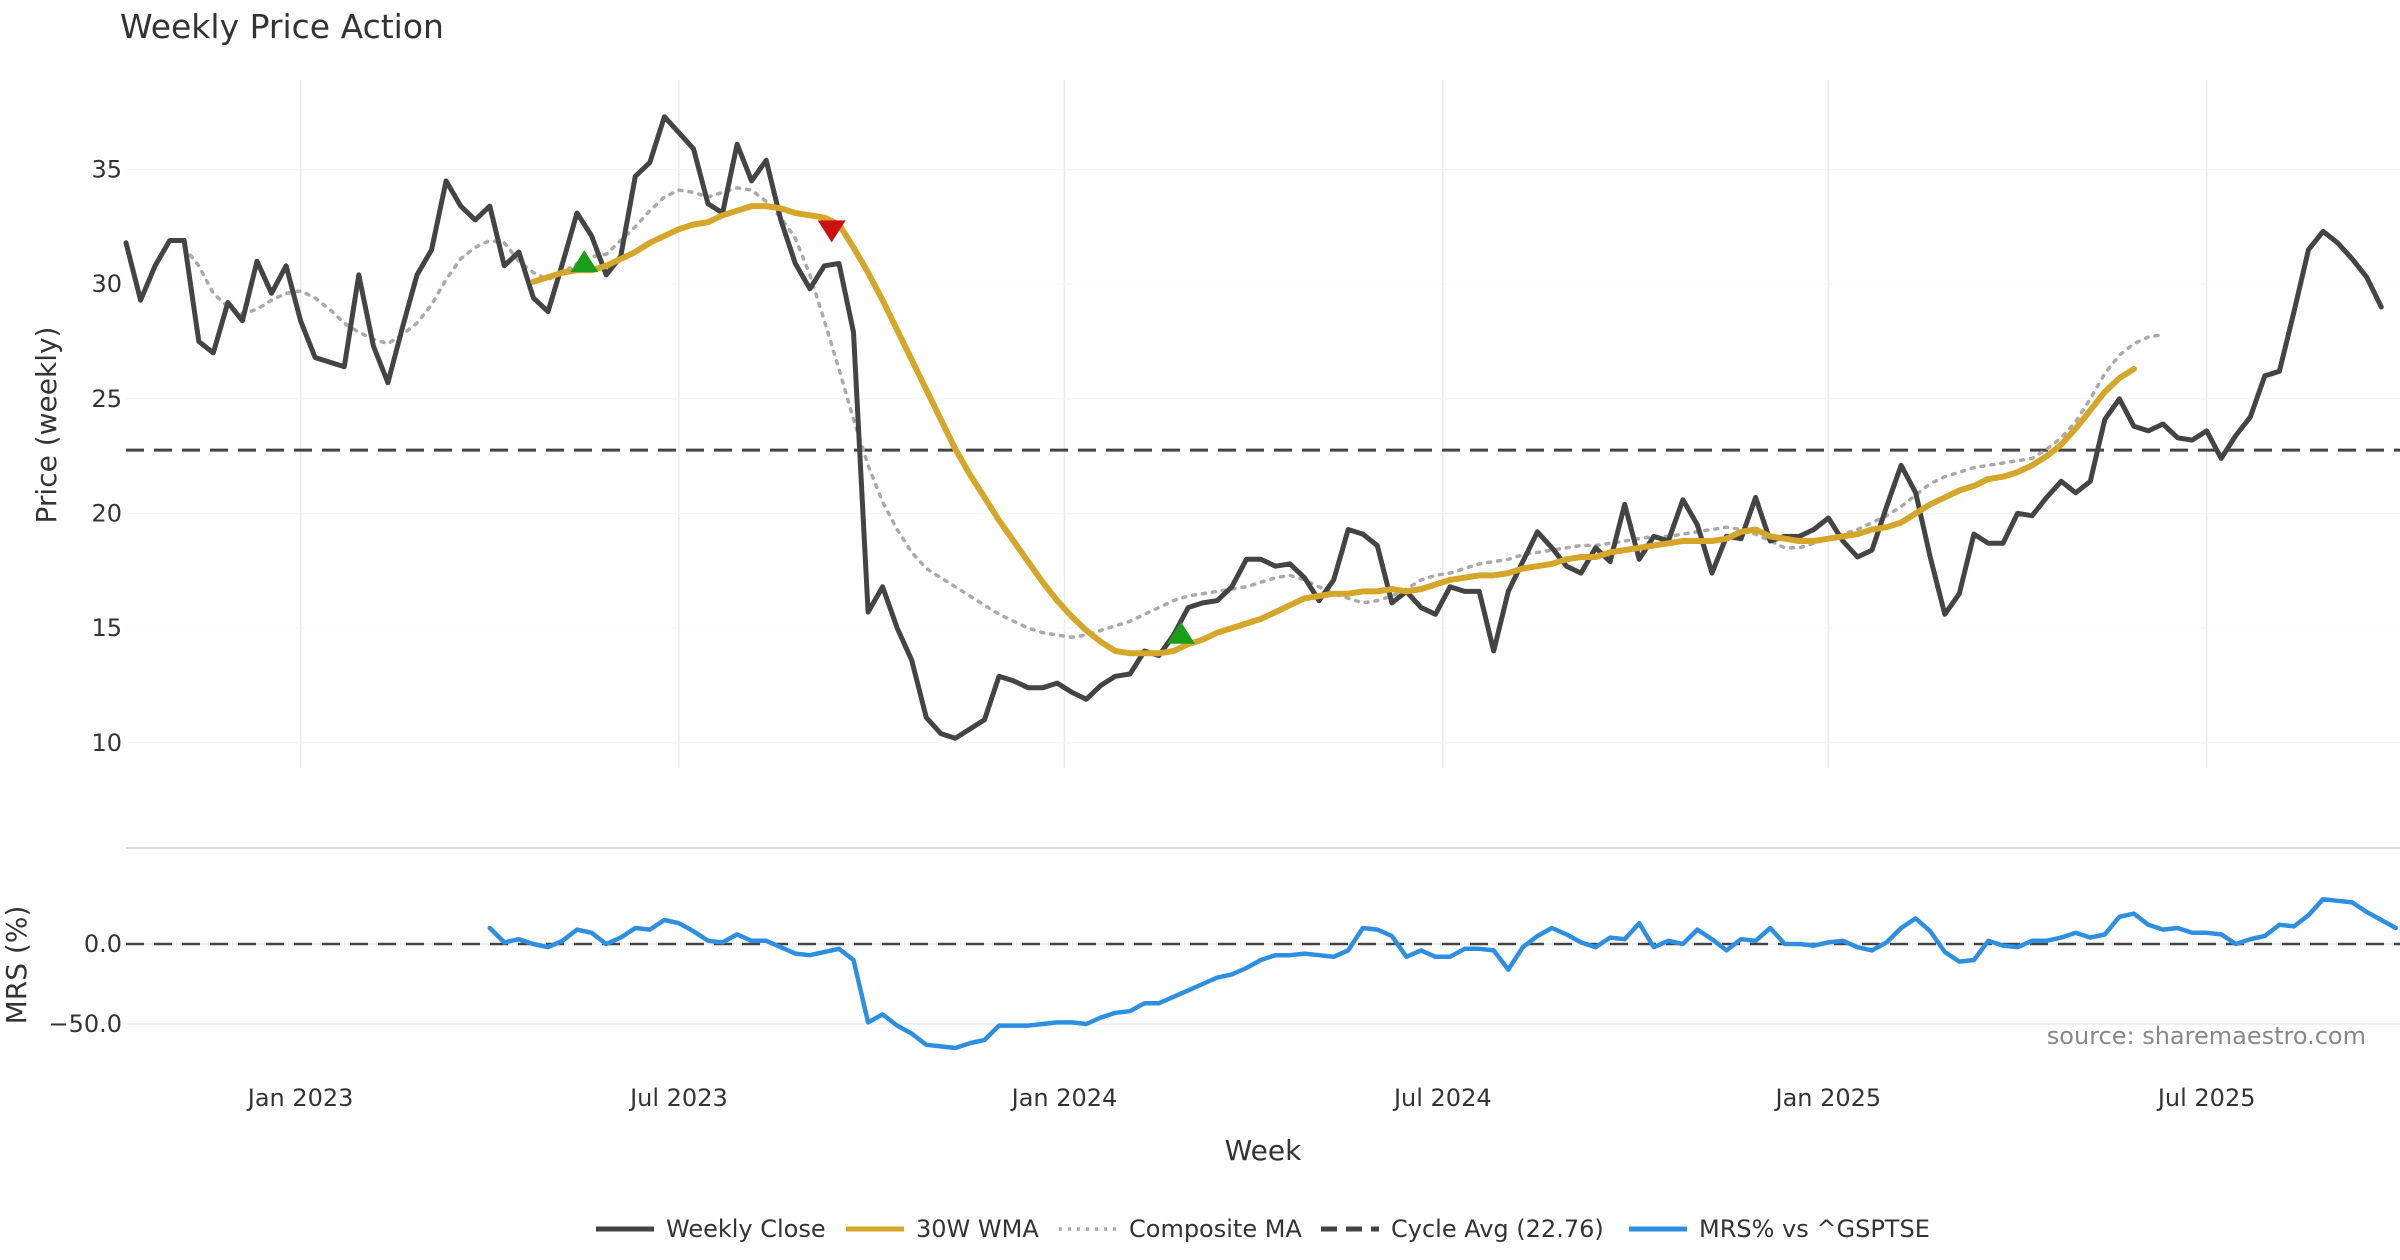 Image resolution: width=2400 pixels, height=1260 pixels. Describe the element at coordinates (106, 628) in the screenshot. I see `price-y-tick-label: 15` at that location.